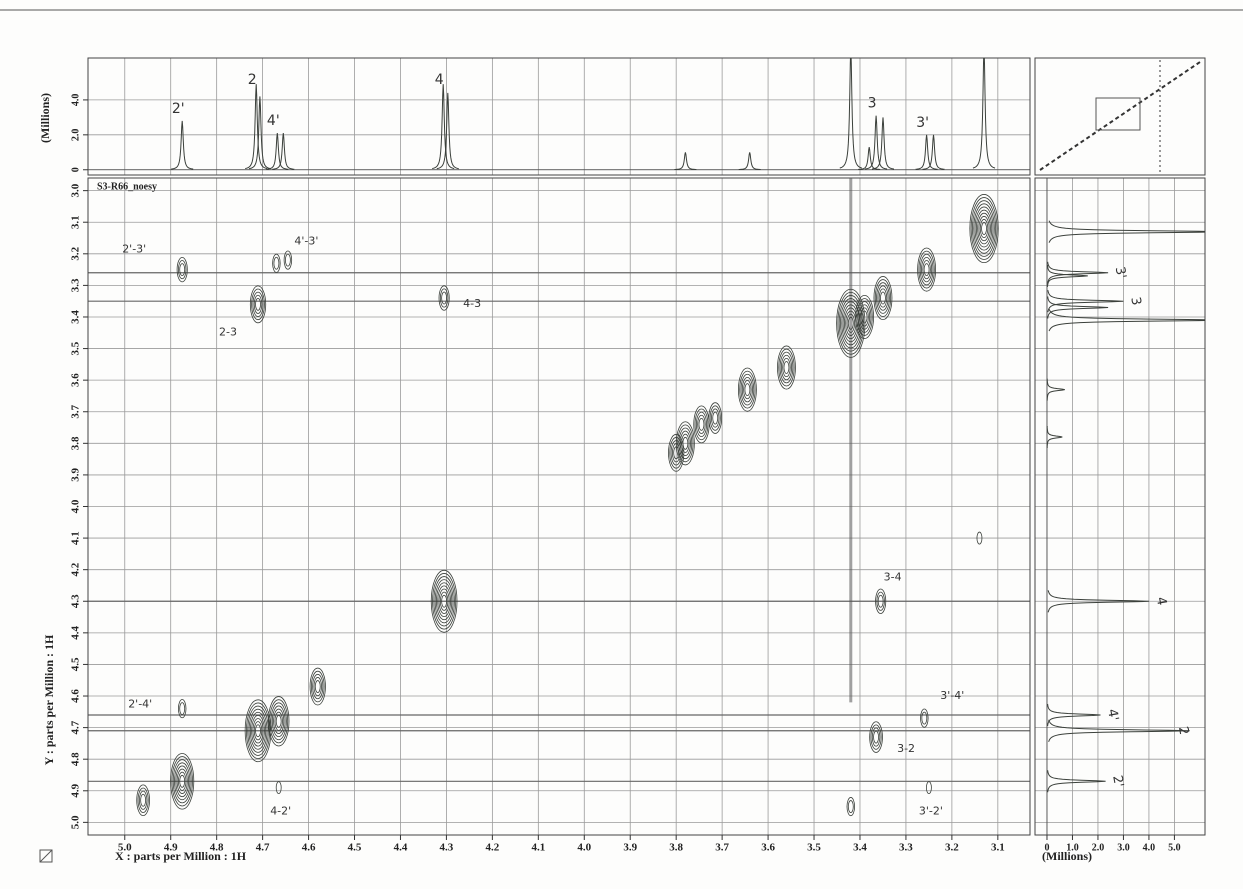  Describe the element at coordinates (1161, 601) in the screenshot. I see `side-peak-label: 4` at that location.